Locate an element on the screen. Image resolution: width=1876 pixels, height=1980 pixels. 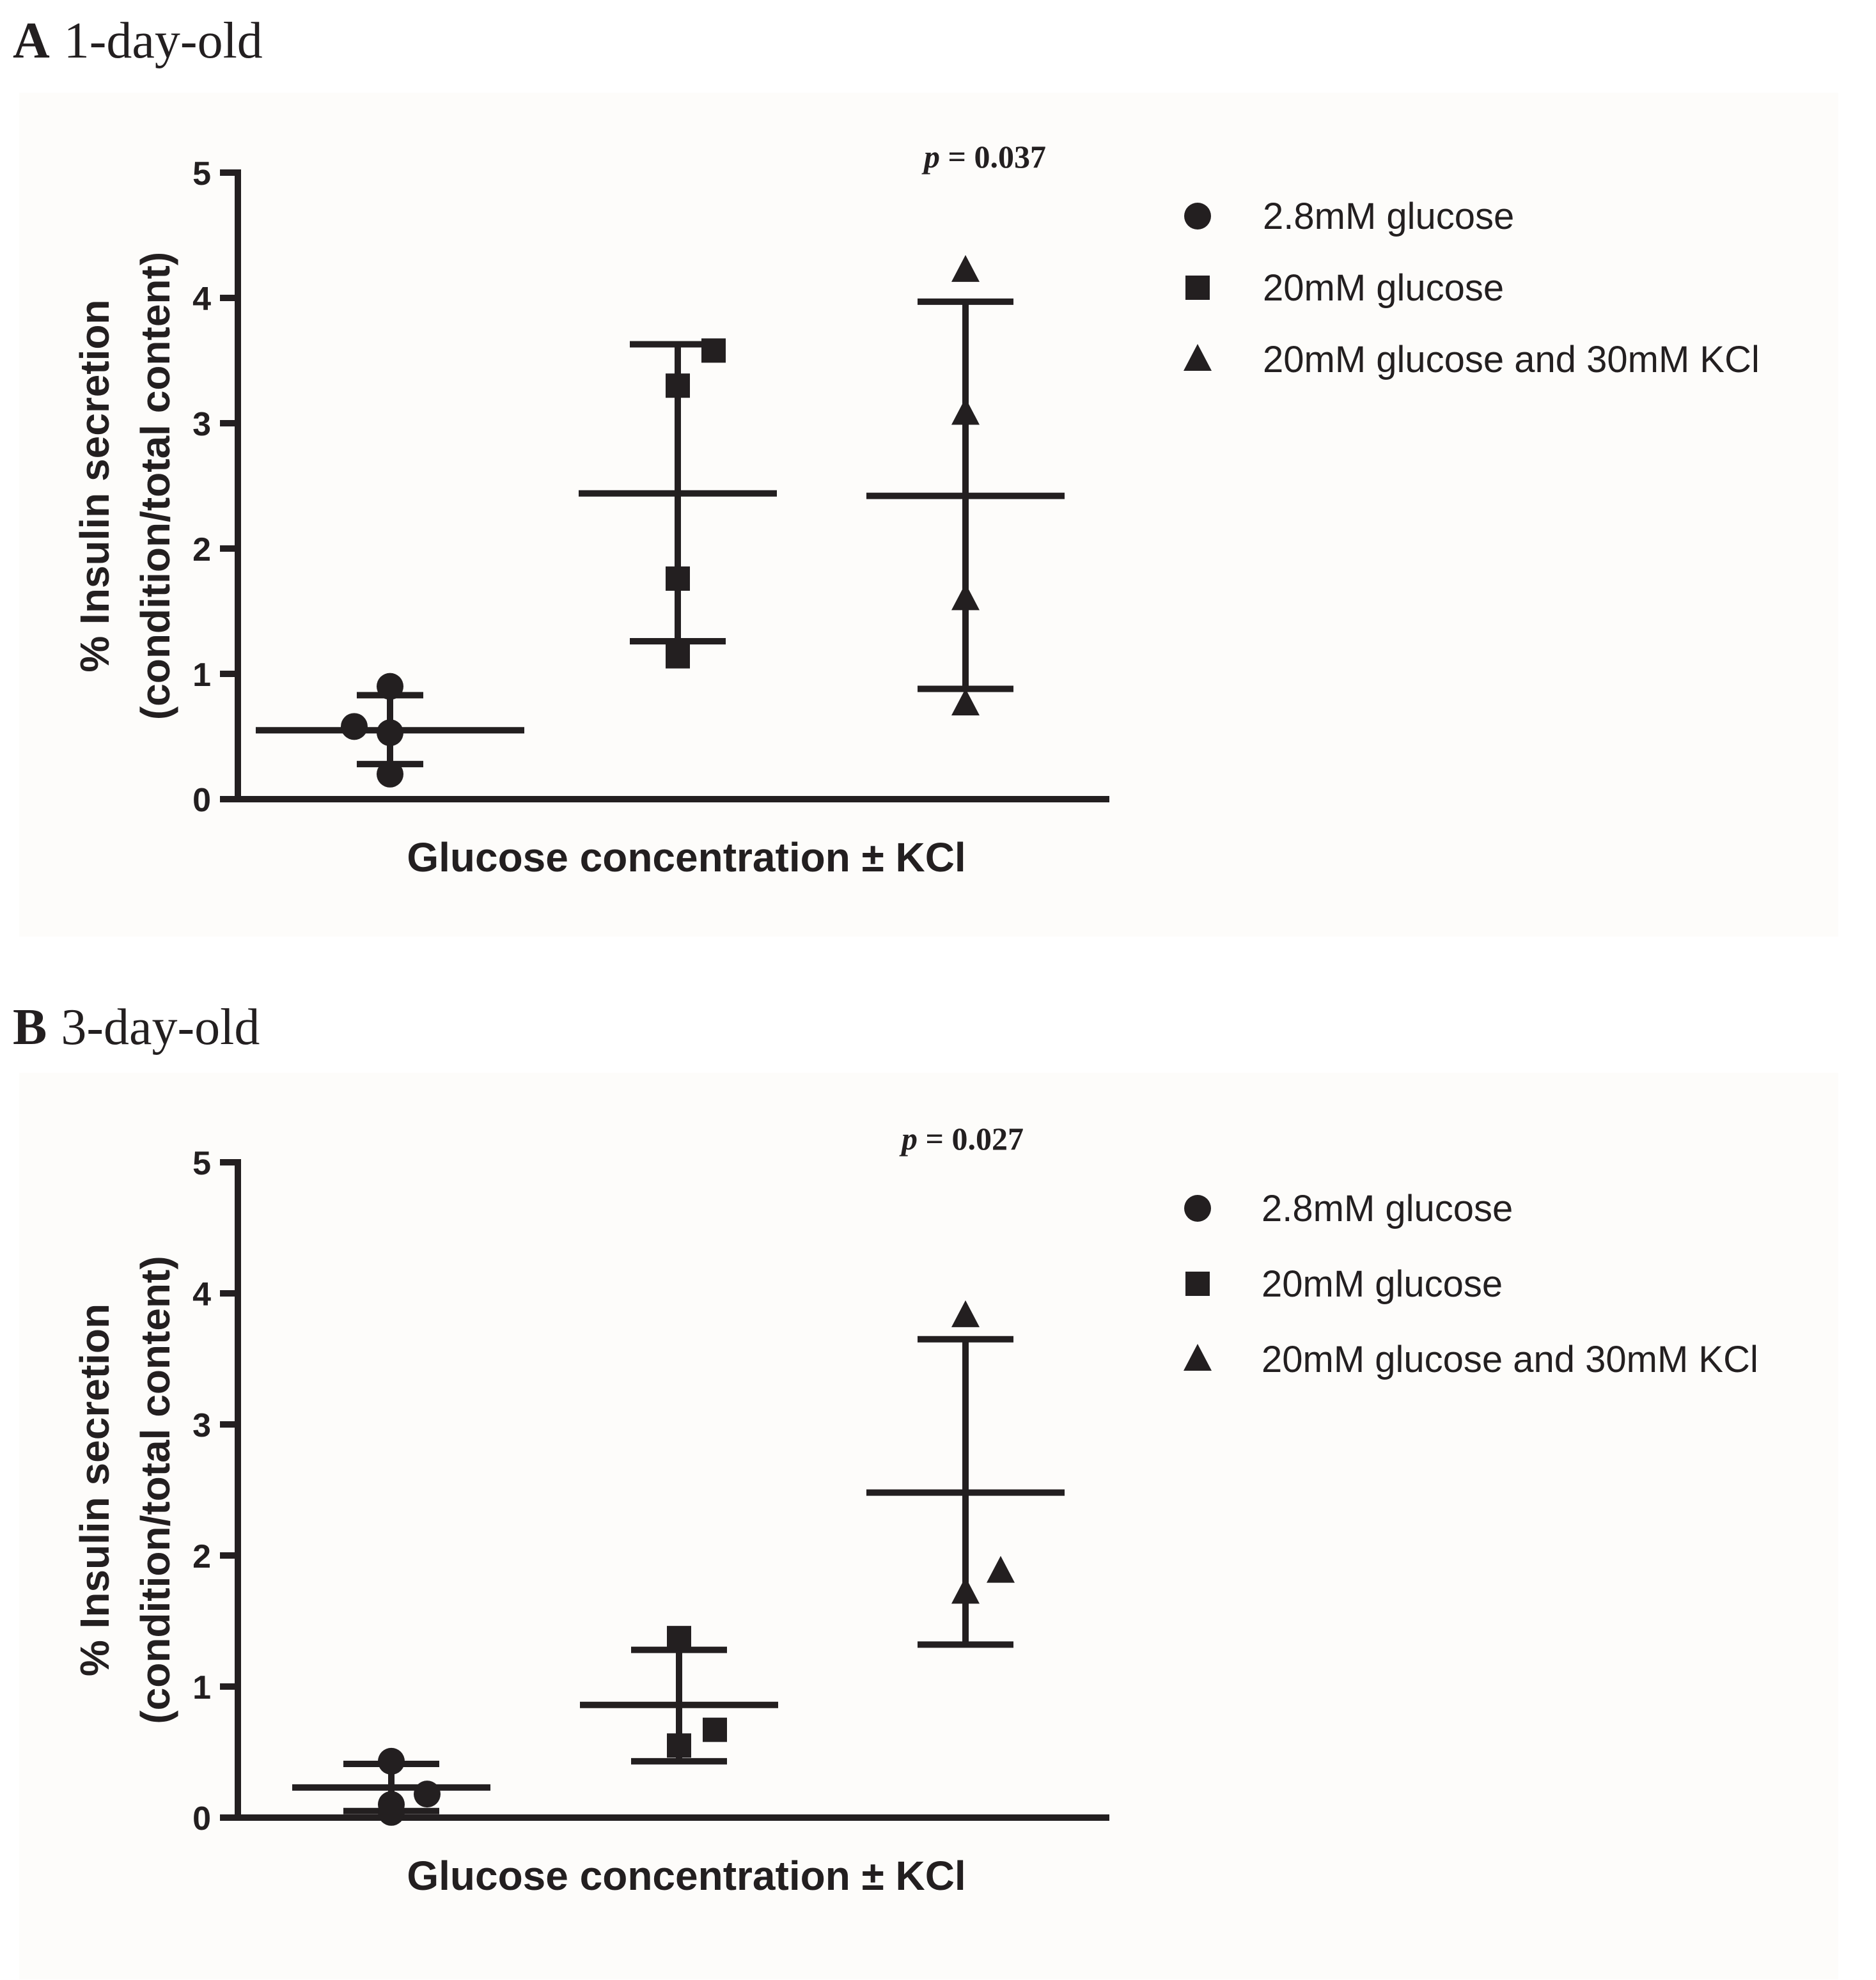
panel-title: 3-day-old is located at coordinates (160, 1027).